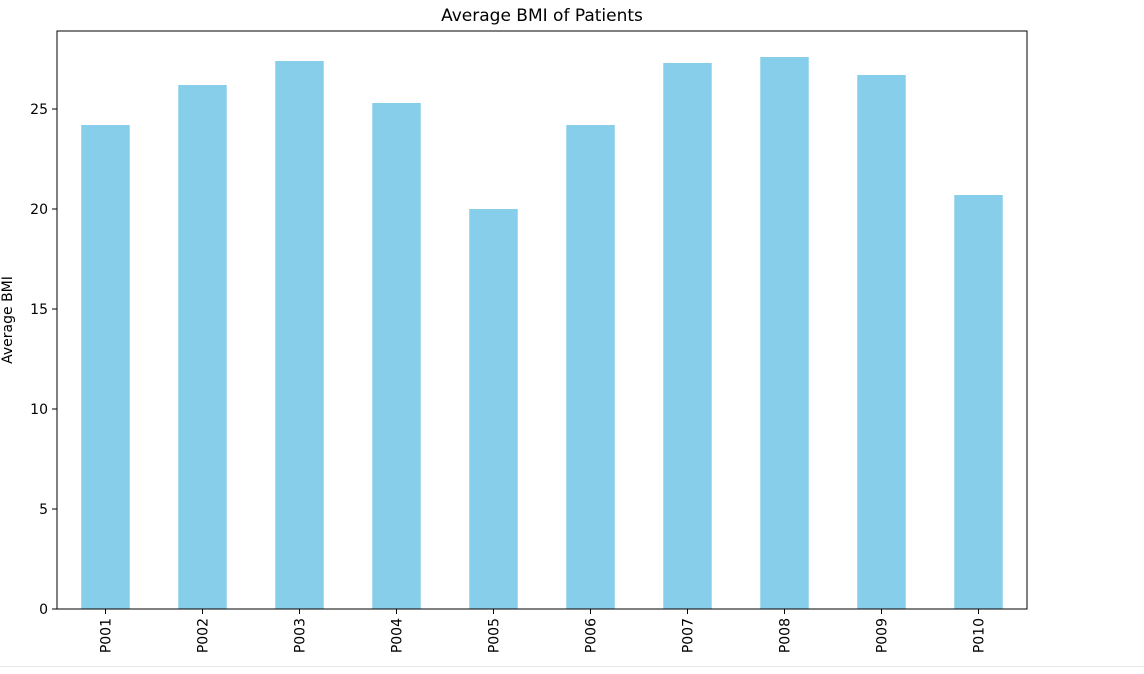  What do you see at coordinates (398, 635) in the screenshot?
I see `x-tick-label-p004: P004` at bounding box center [398, 635].